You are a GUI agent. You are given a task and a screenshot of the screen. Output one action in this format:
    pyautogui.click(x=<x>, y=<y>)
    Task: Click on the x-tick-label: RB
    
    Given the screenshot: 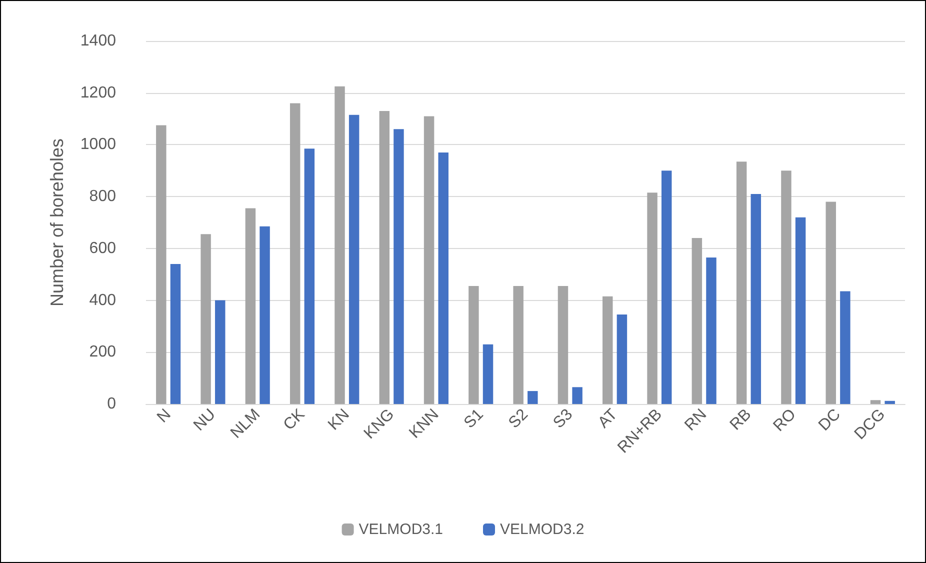 What is the action you would take?
    pyautogui.click(x=741, y=420)
    